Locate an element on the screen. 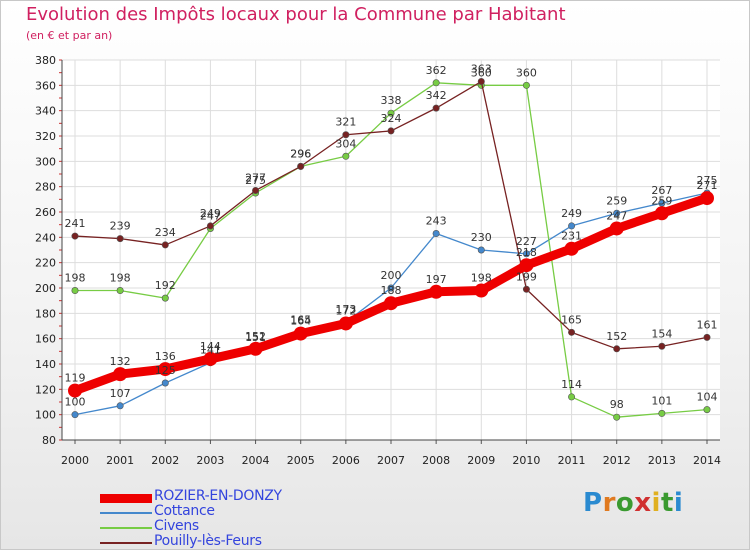  data-label: 132 is located at coordinates (120, 361).